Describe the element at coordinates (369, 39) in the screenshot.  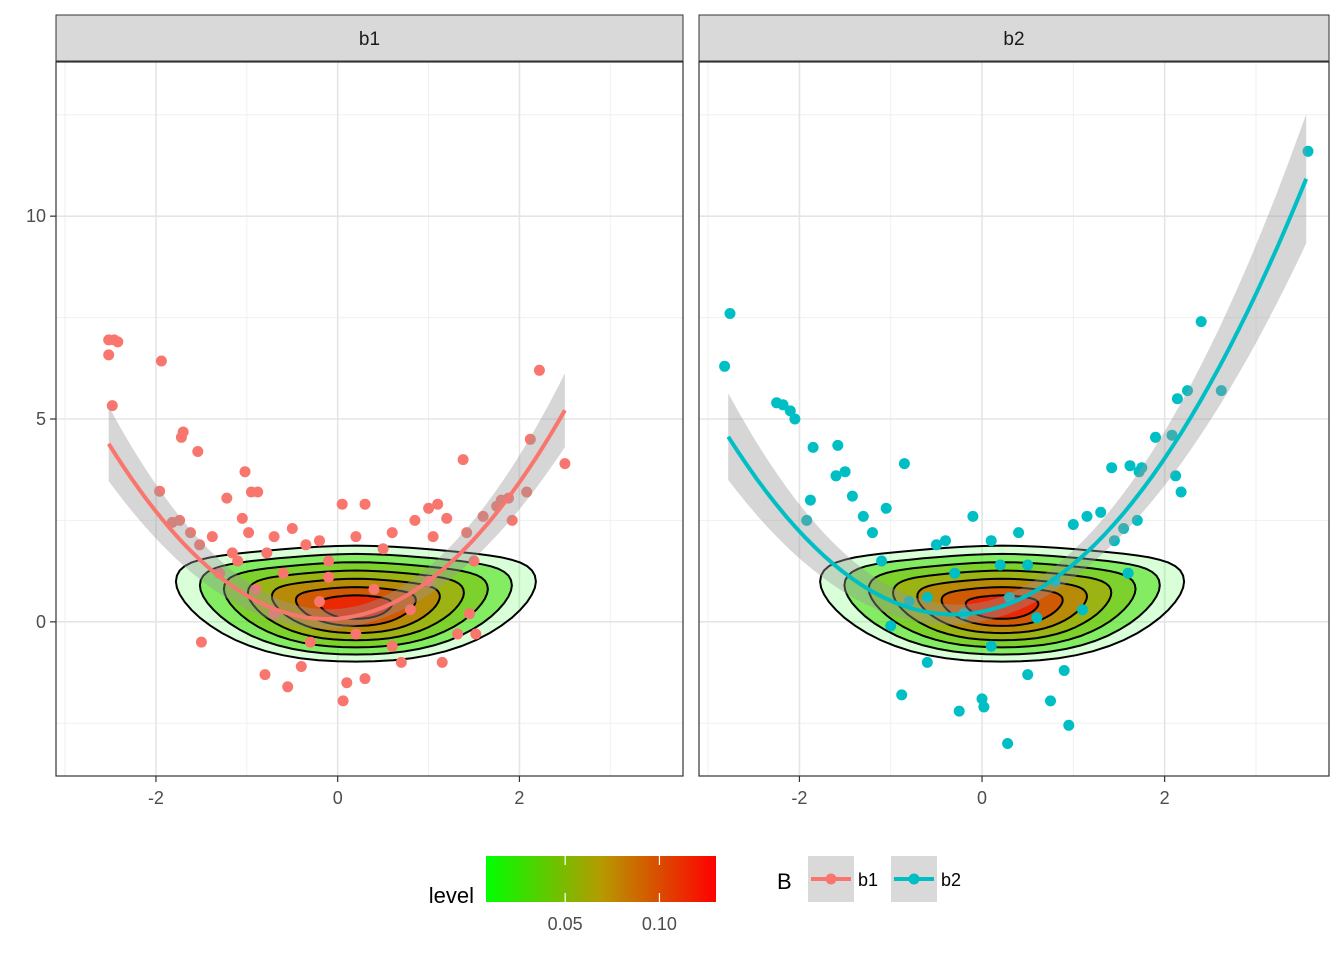
I see `facet-strip-label: b1` at that location.